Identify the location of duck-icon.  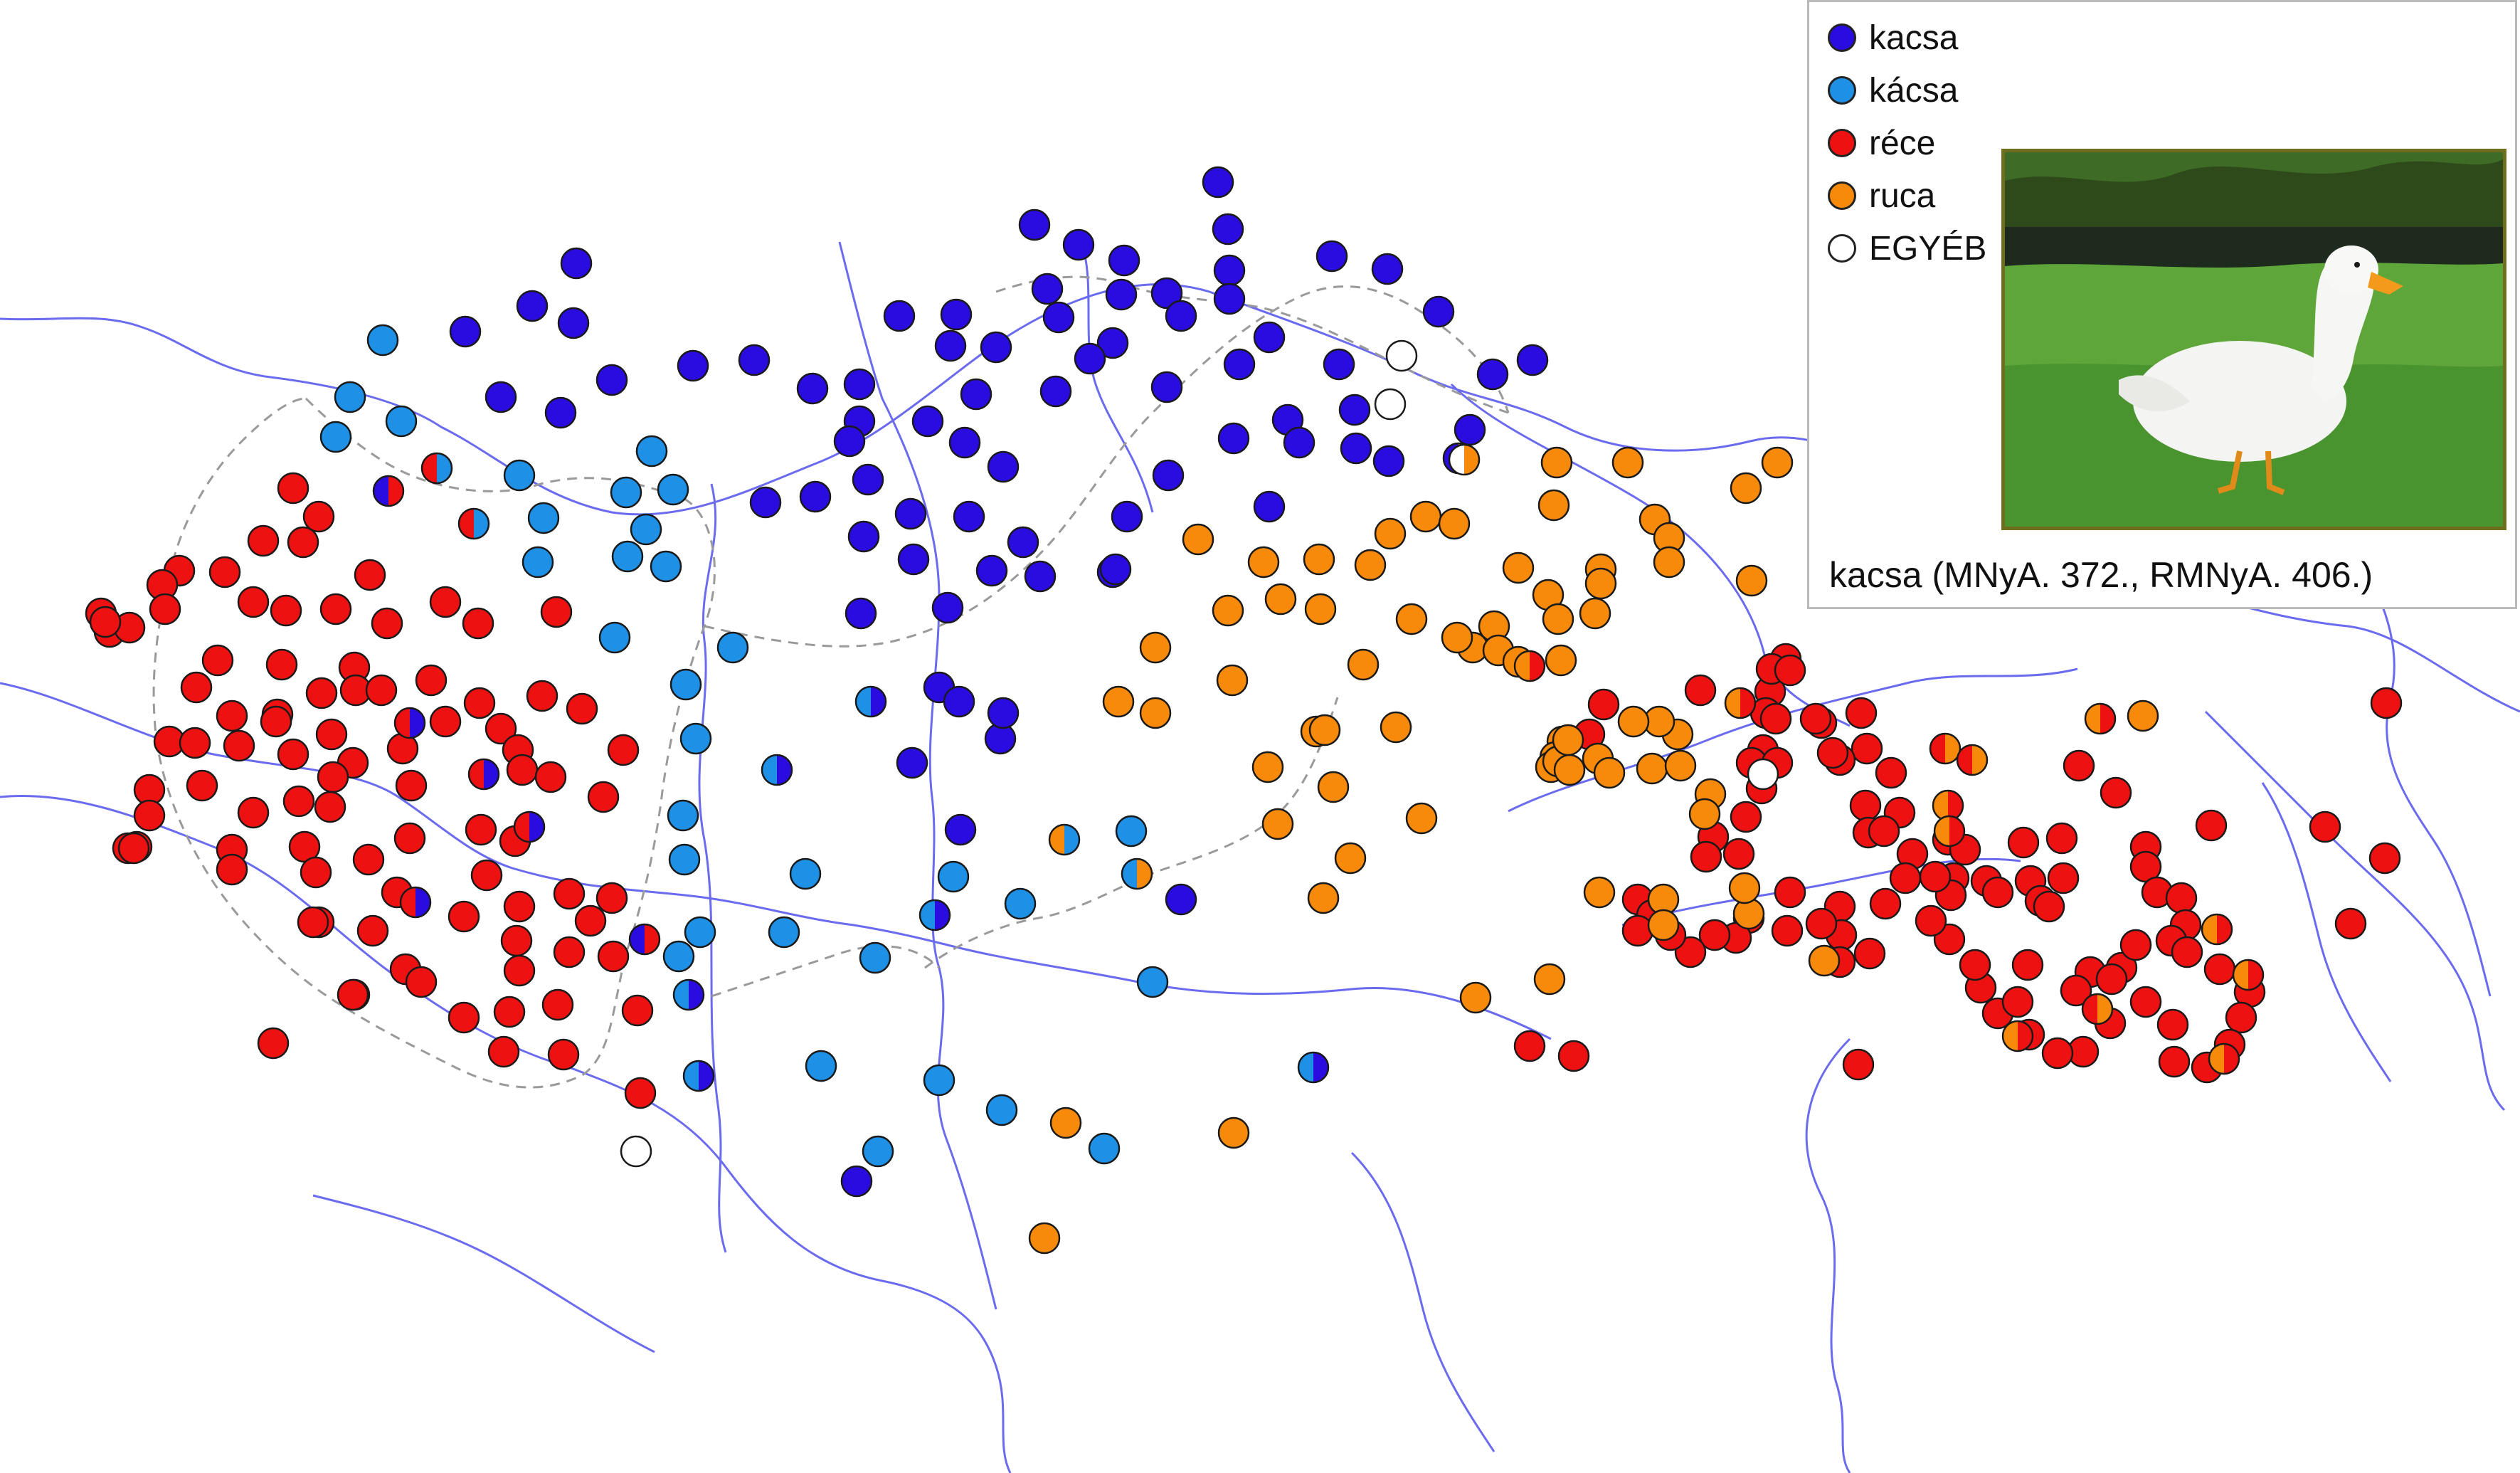
(2261, 370).